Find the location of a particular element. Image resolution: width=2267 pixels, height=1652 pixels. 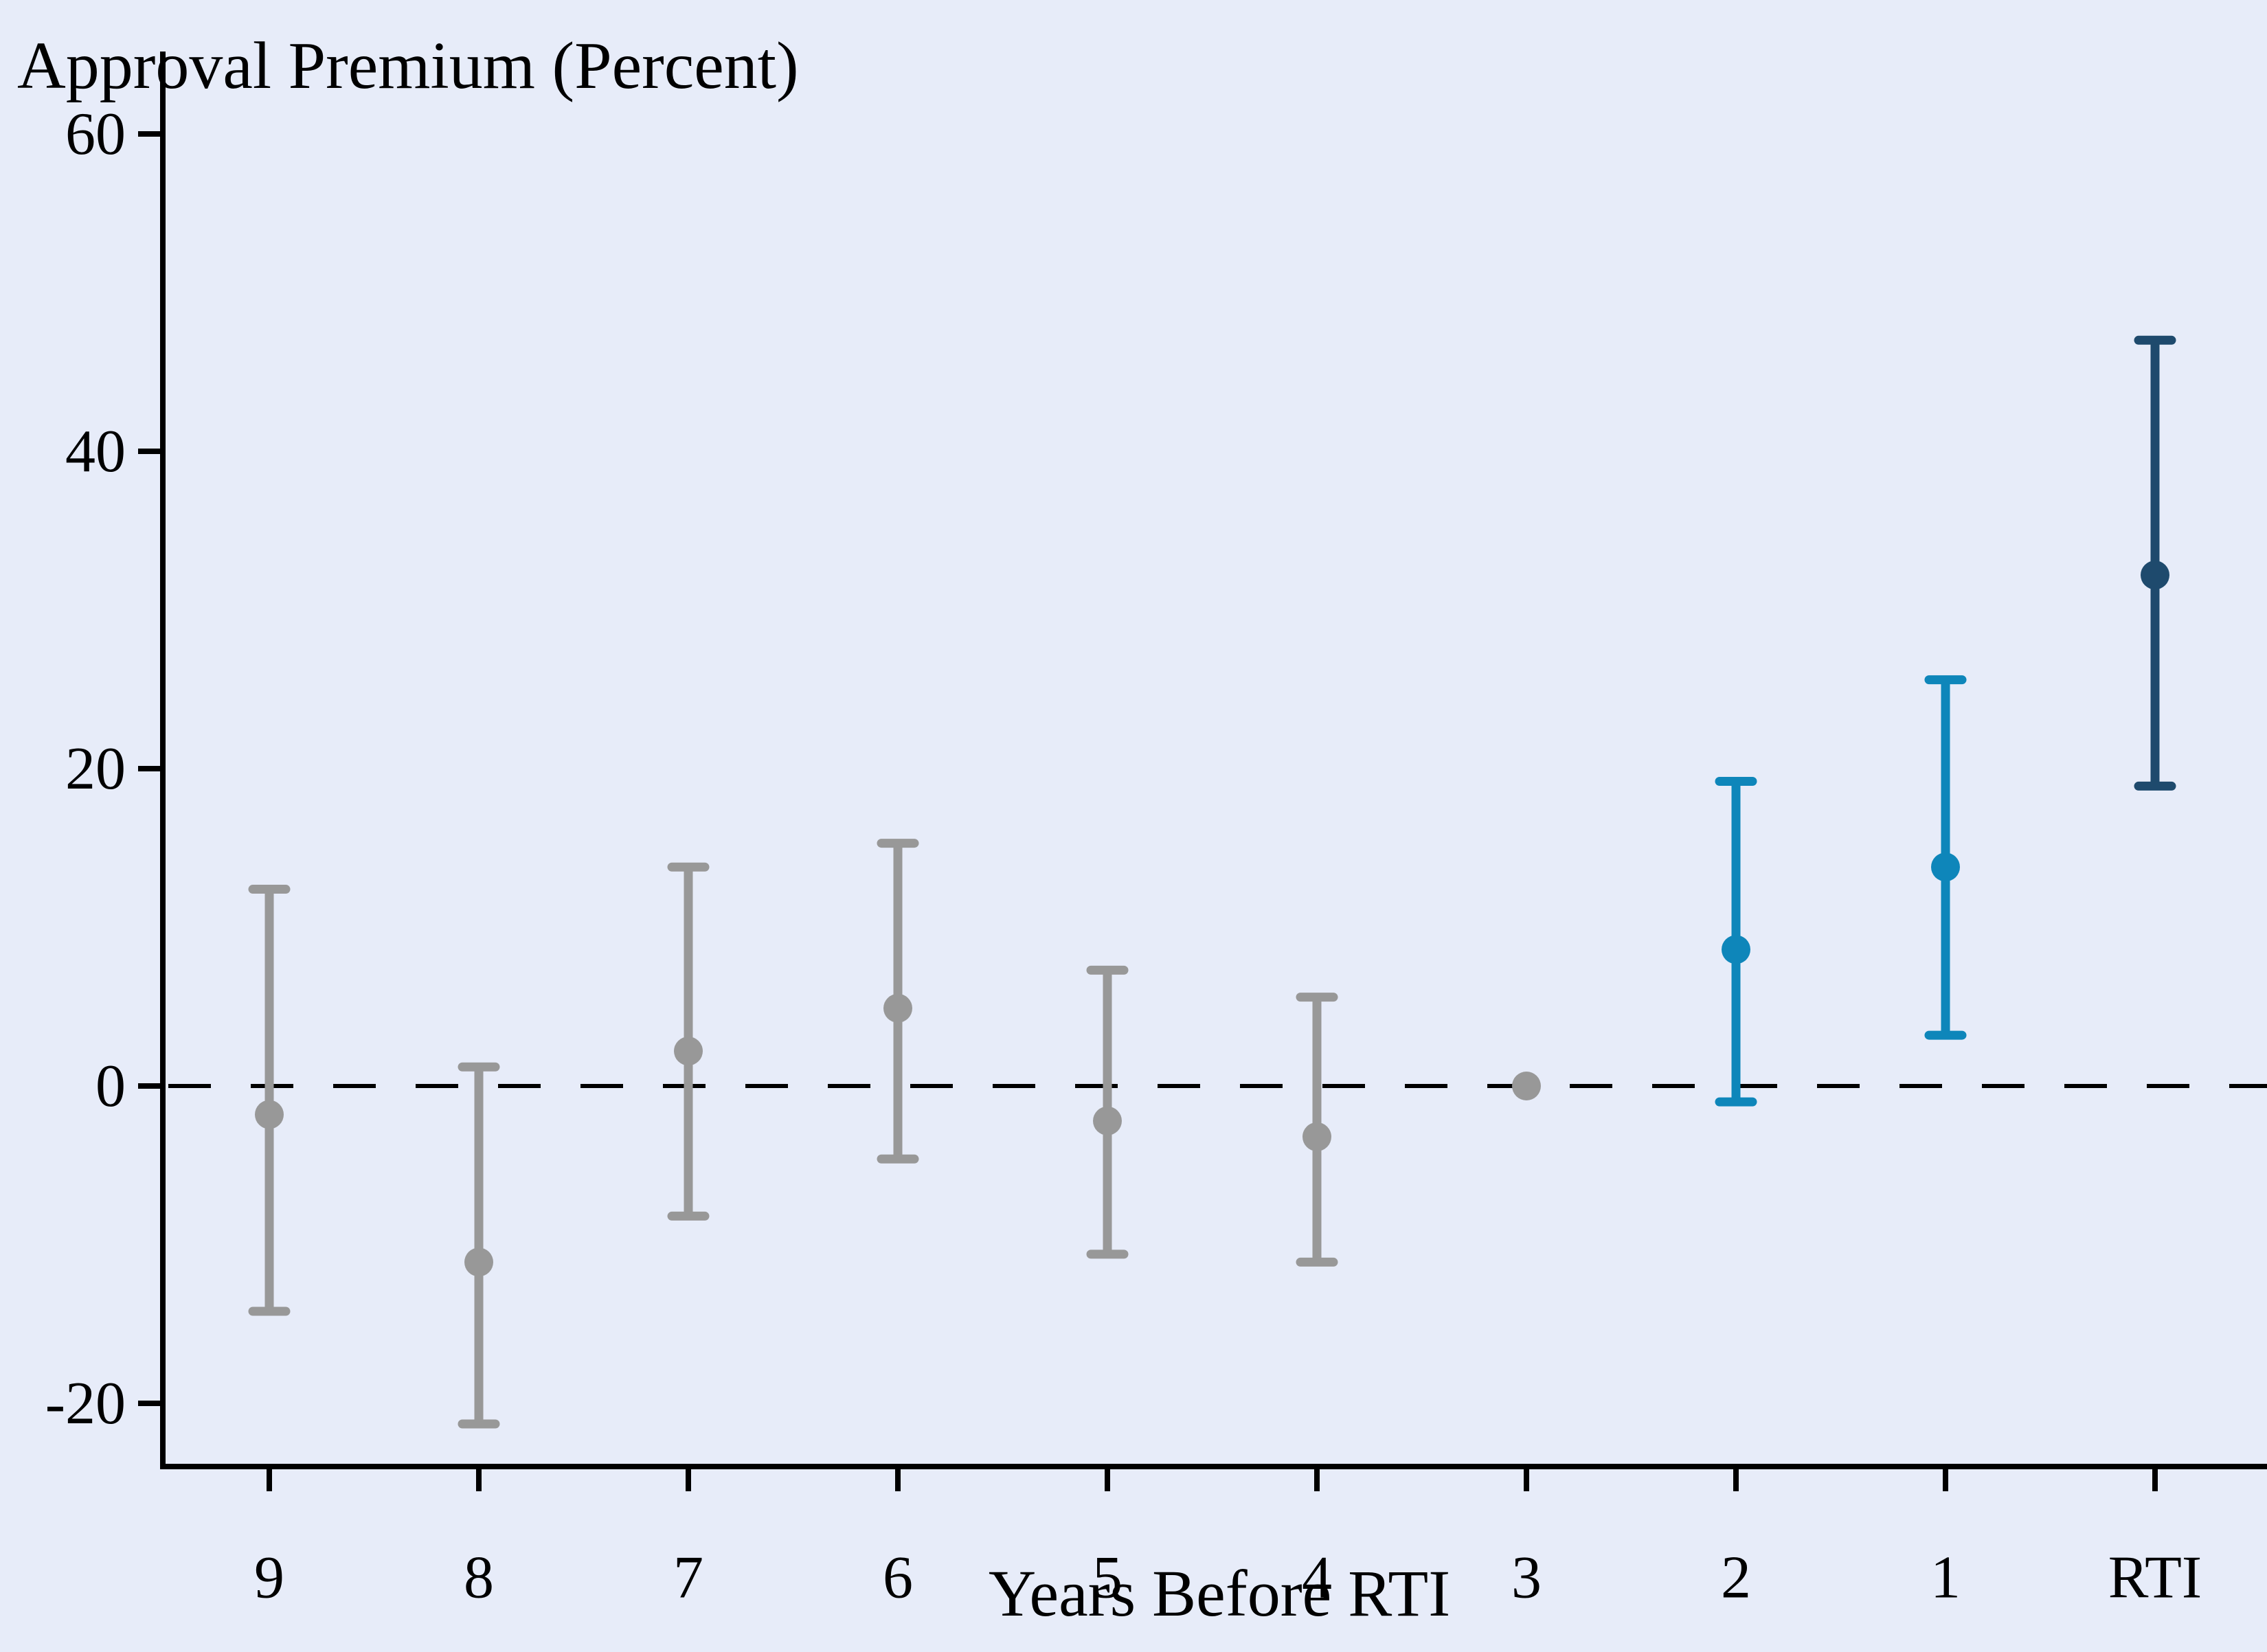

chart-title: Approval Premium (Percent) is located at coordinates (408, 66).